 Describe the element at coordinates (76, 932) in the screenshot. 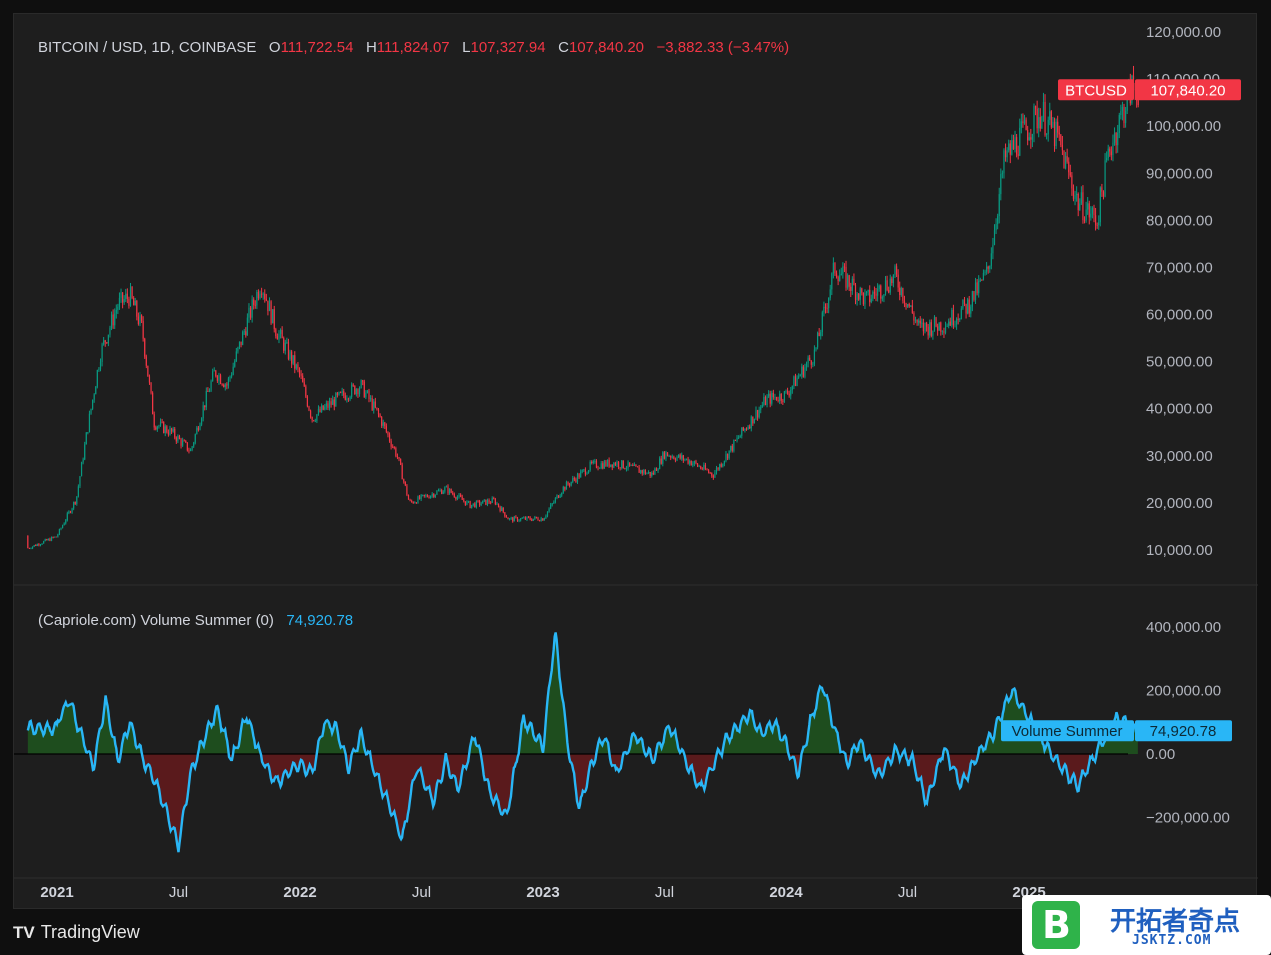

I see `tradingview-logo: TV TradingView` at that location.